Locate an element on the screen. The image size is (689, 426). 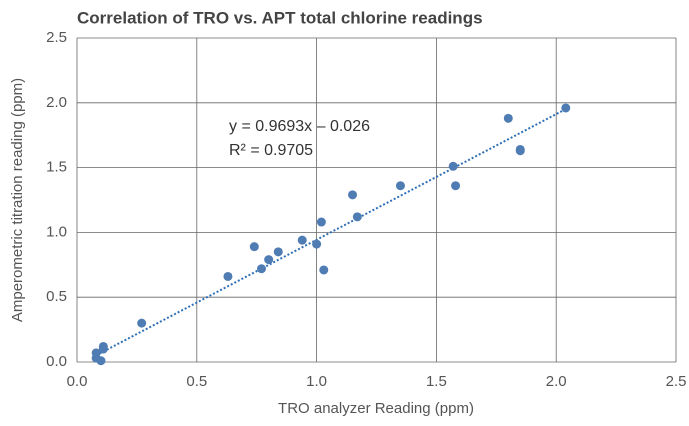
x-tick-label: 1.0 is located at coordinates (316, 381).